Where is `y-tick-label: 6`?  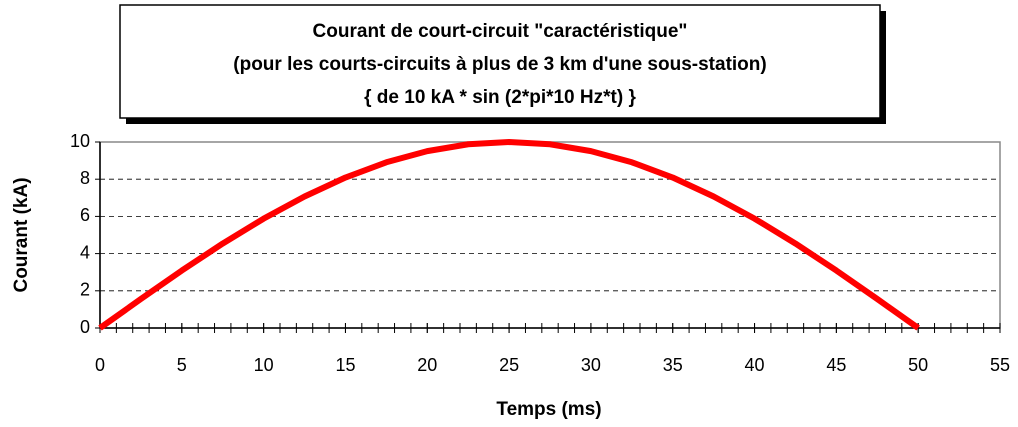
y-tick-label: 6 is located at coordinates (85, 215).